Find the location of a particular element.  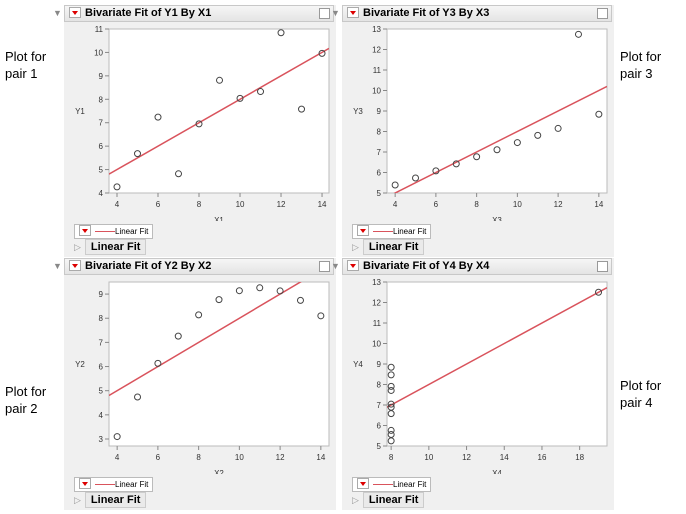

side-label-pair-3: Plot for pair 3 is located at coordinates (641, 65).